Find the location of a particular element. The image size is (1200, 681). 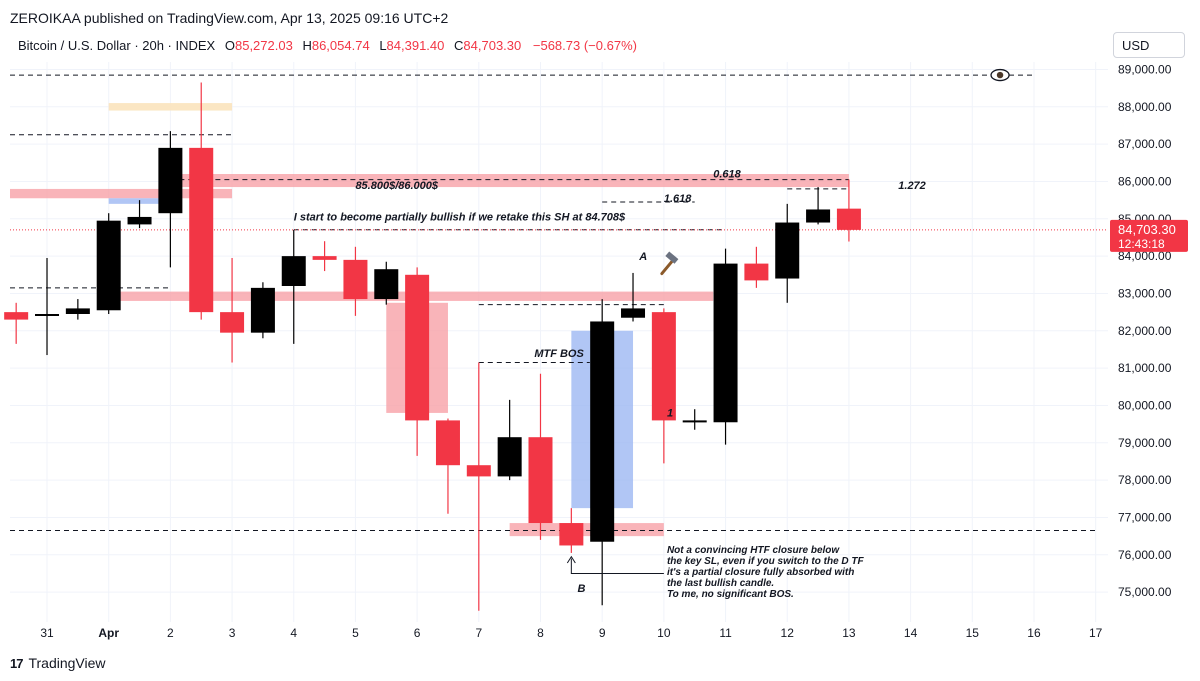

note-line: Not a convincing HTF closure below is located at coordinates (753, 550).